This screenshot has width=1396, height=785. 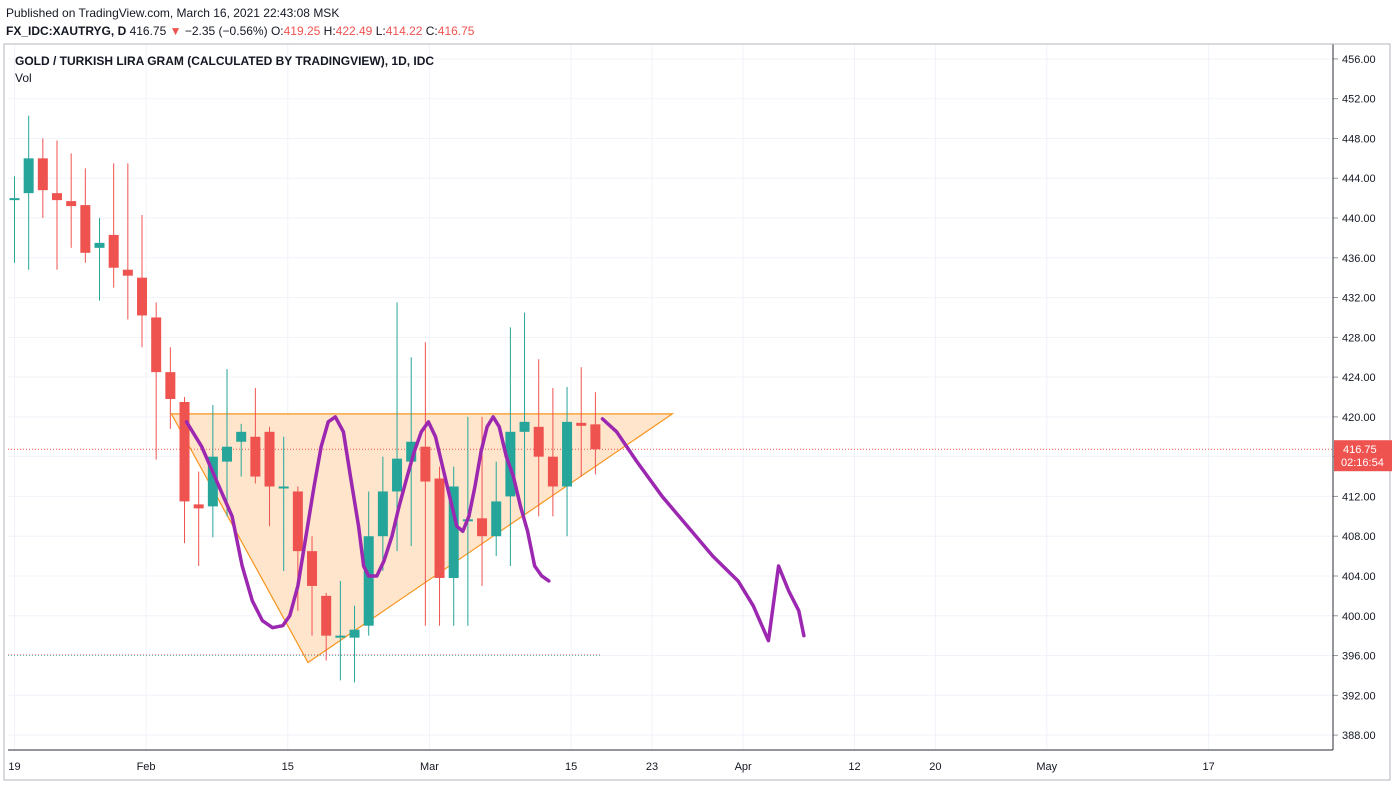 What do you see at coordinates (743, 767) in the screenshot?
I see `x-tick-label: Apr` at bounding box center [743, 767].